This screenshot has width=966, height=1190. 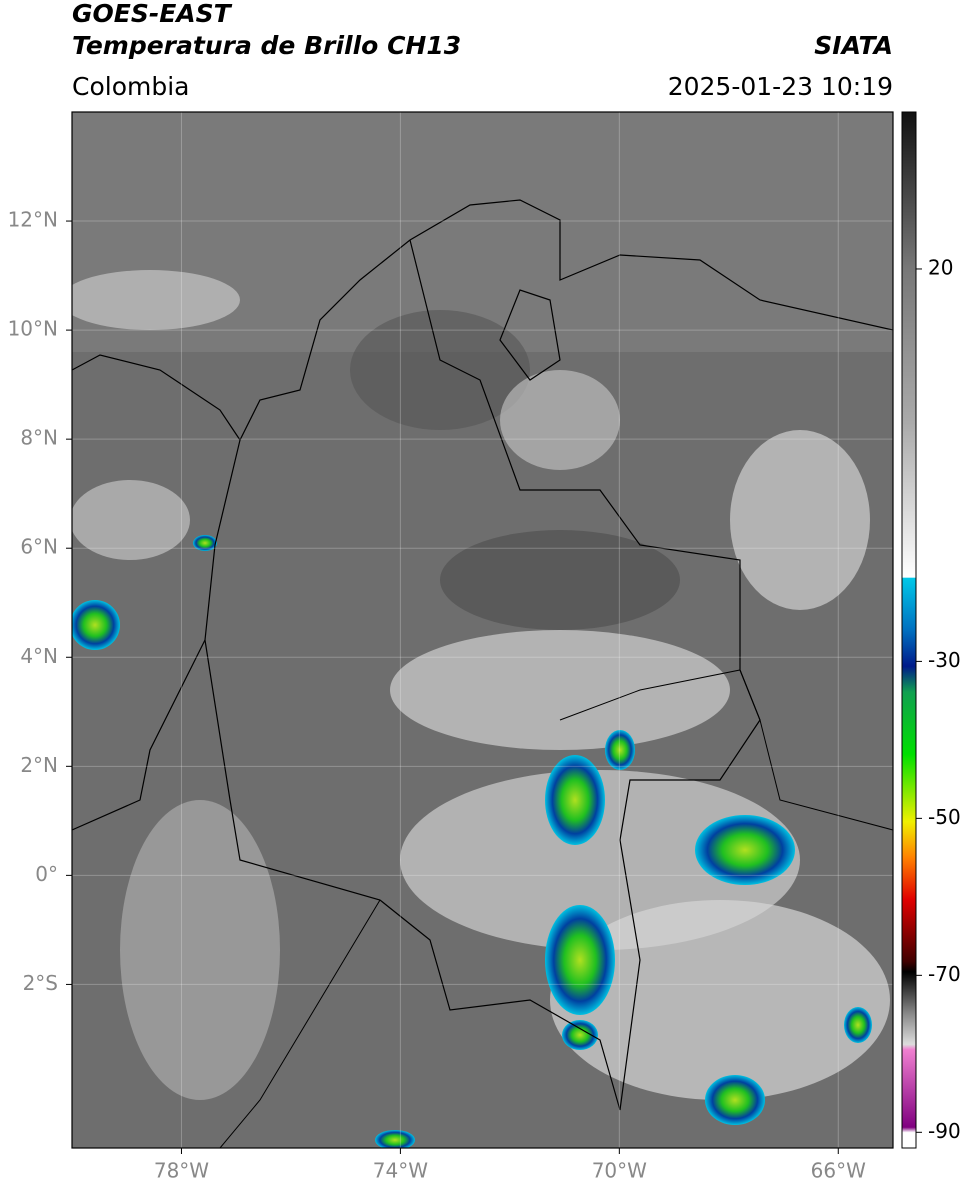 I want to click on y-tick-label: 12°N, so click(x=33, y=220).